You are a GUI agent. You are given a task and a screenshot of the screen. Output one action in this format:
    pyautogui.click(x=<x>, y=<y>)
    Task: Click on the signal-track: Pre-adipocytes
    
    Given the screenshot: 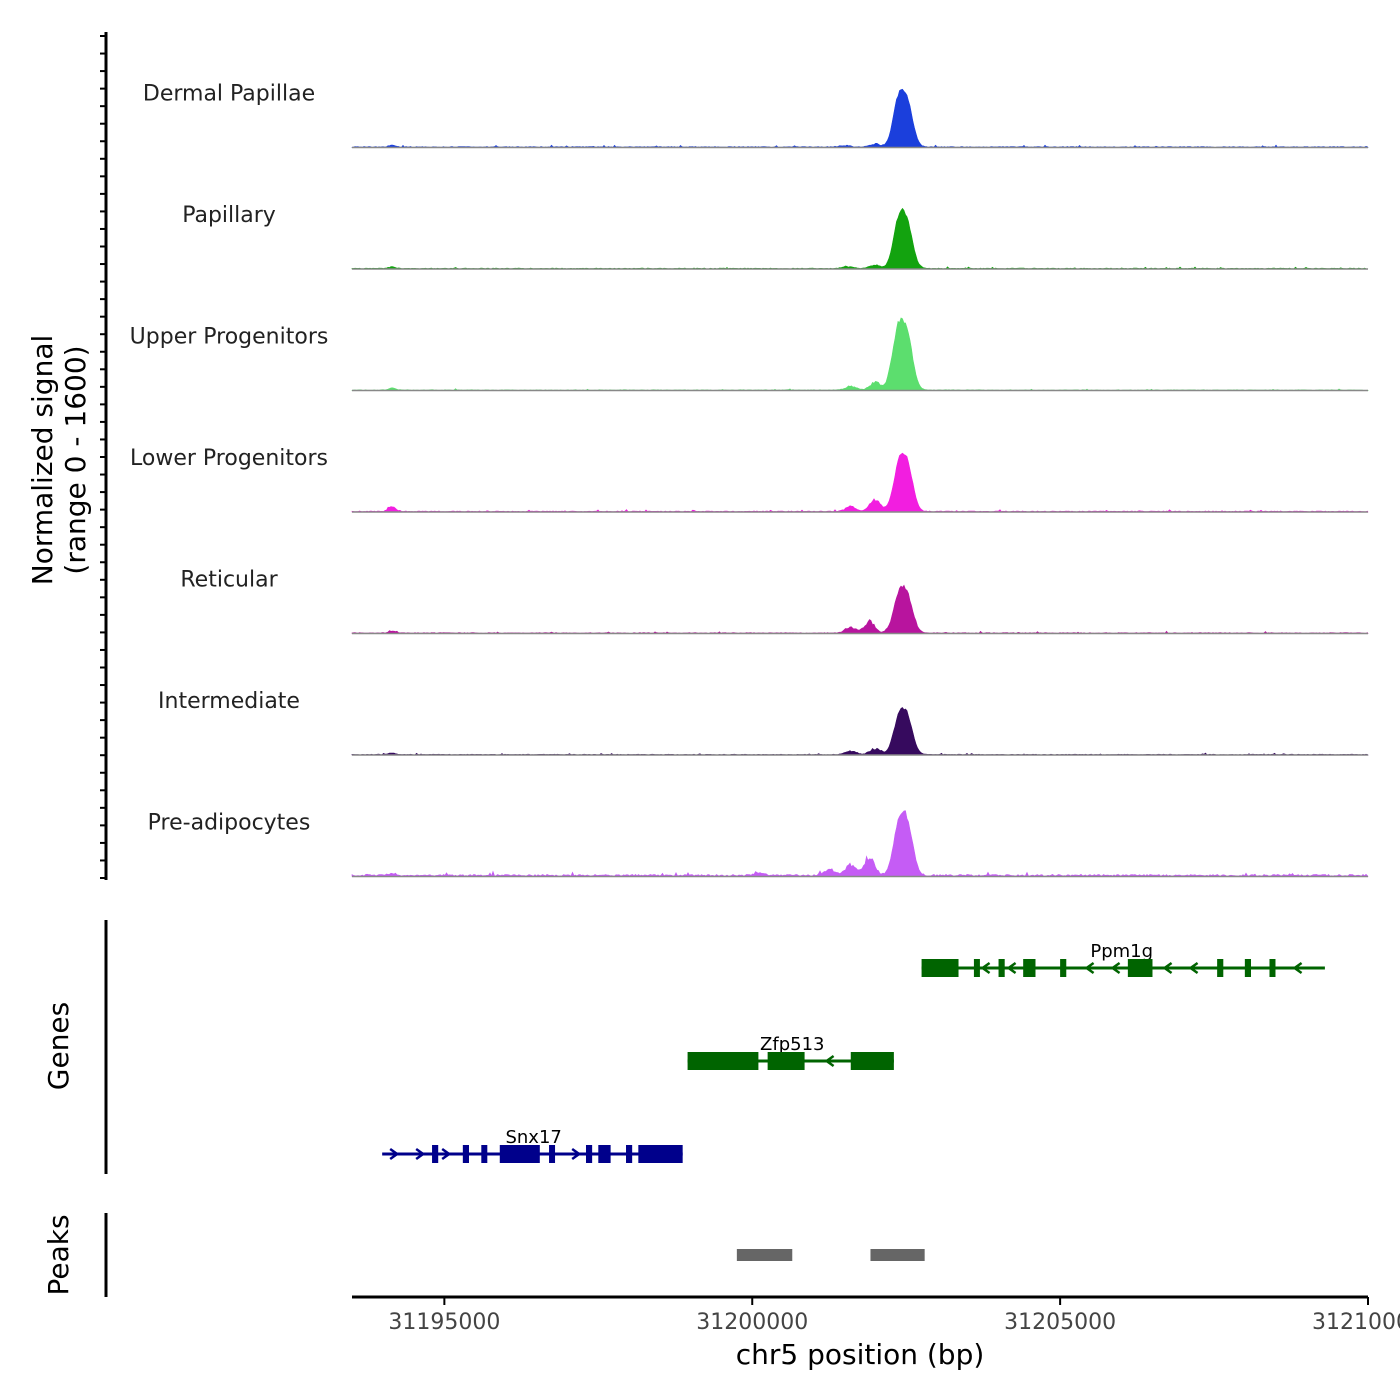 What is the action you would take?
    pyautogui.click(x=758, y=844)
    